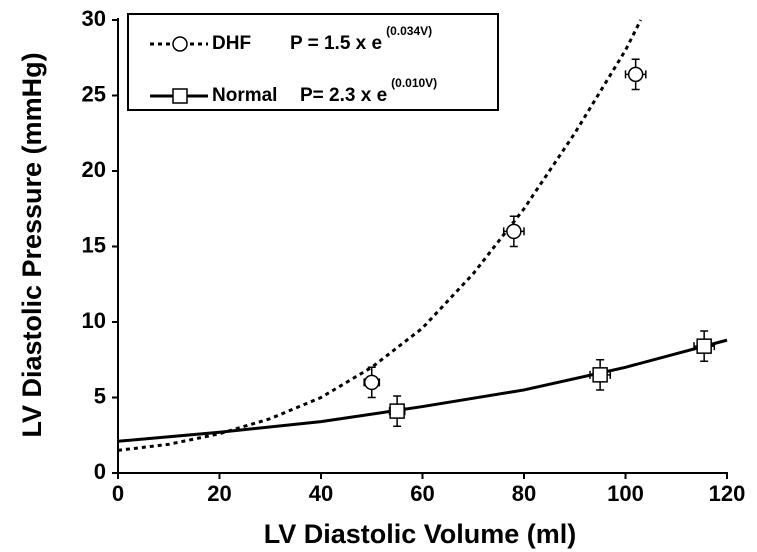 The width and height of the screenshot is (757, 552). What do you see at coordinates (524, 493) in the screenshot?
I see `x-tick-label: 80` at bounding box center [524, 493].